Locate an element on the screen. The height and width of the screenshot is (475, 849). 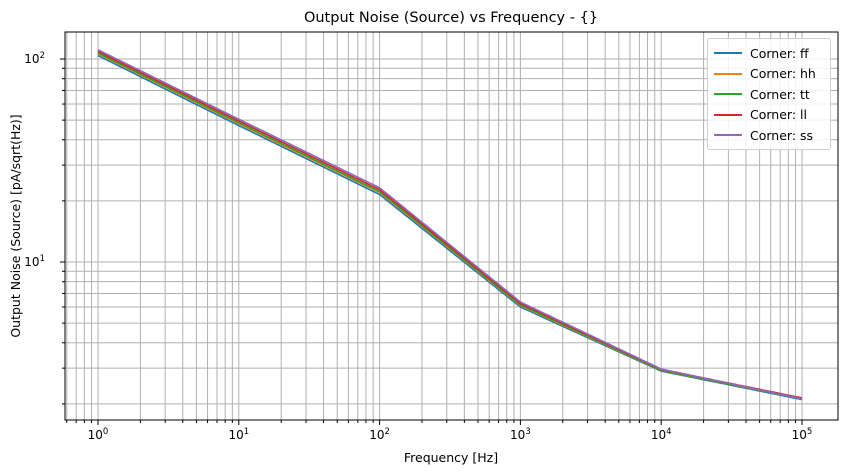
svg-text: 105 is located at coordinates (802, 434).